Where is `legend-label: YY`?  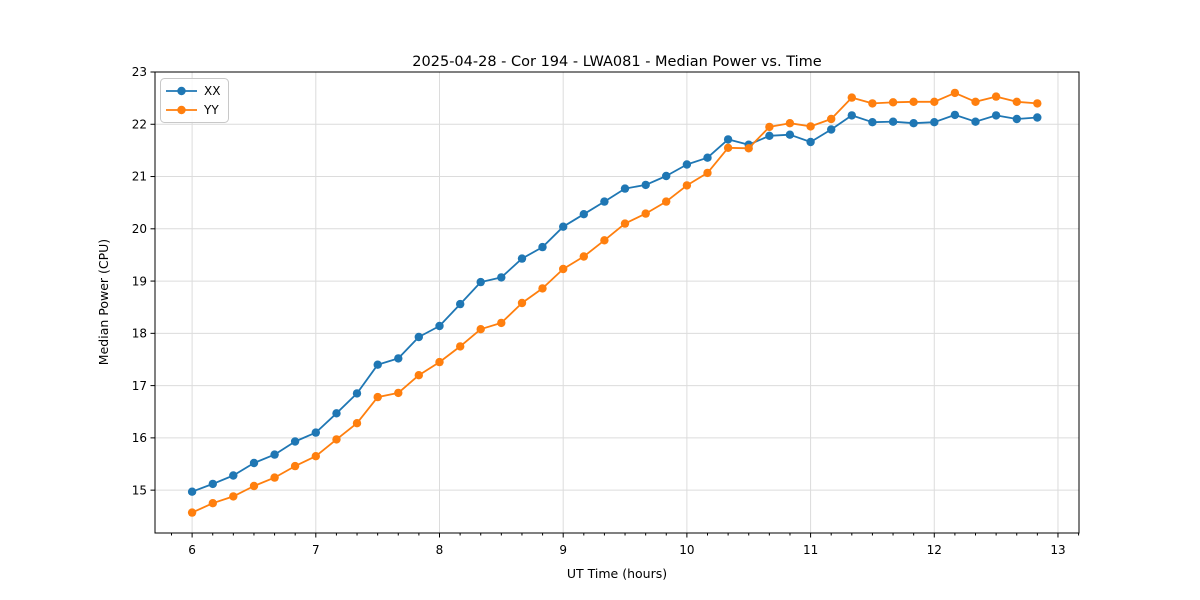
legend-label: YY is located at coordinates (211, 110).